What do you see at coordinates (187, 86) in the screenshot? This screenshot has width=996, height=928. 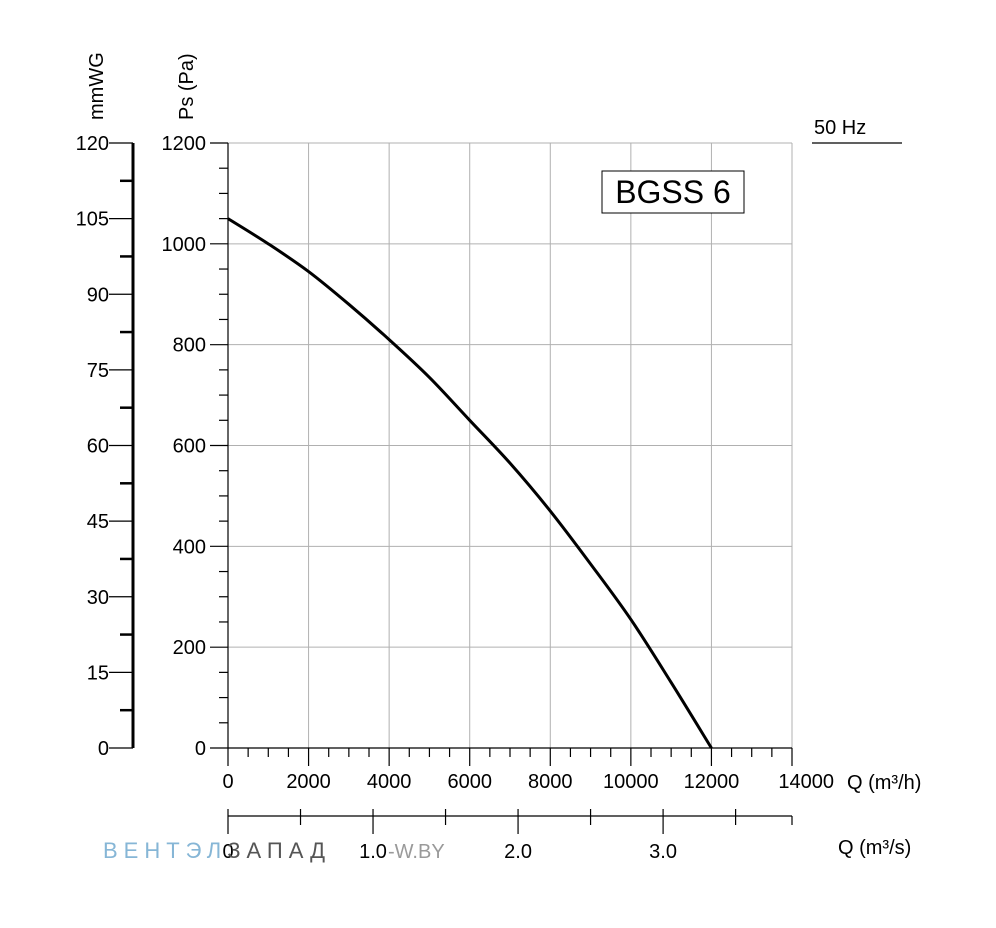 I see `y-axis-title: Ps (Pa)` at bounding box center [187, 86].